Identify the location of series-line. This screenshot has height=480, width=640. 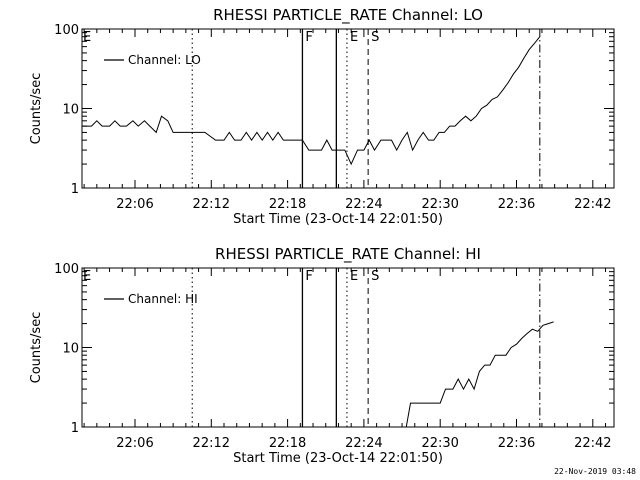
(479, 374).